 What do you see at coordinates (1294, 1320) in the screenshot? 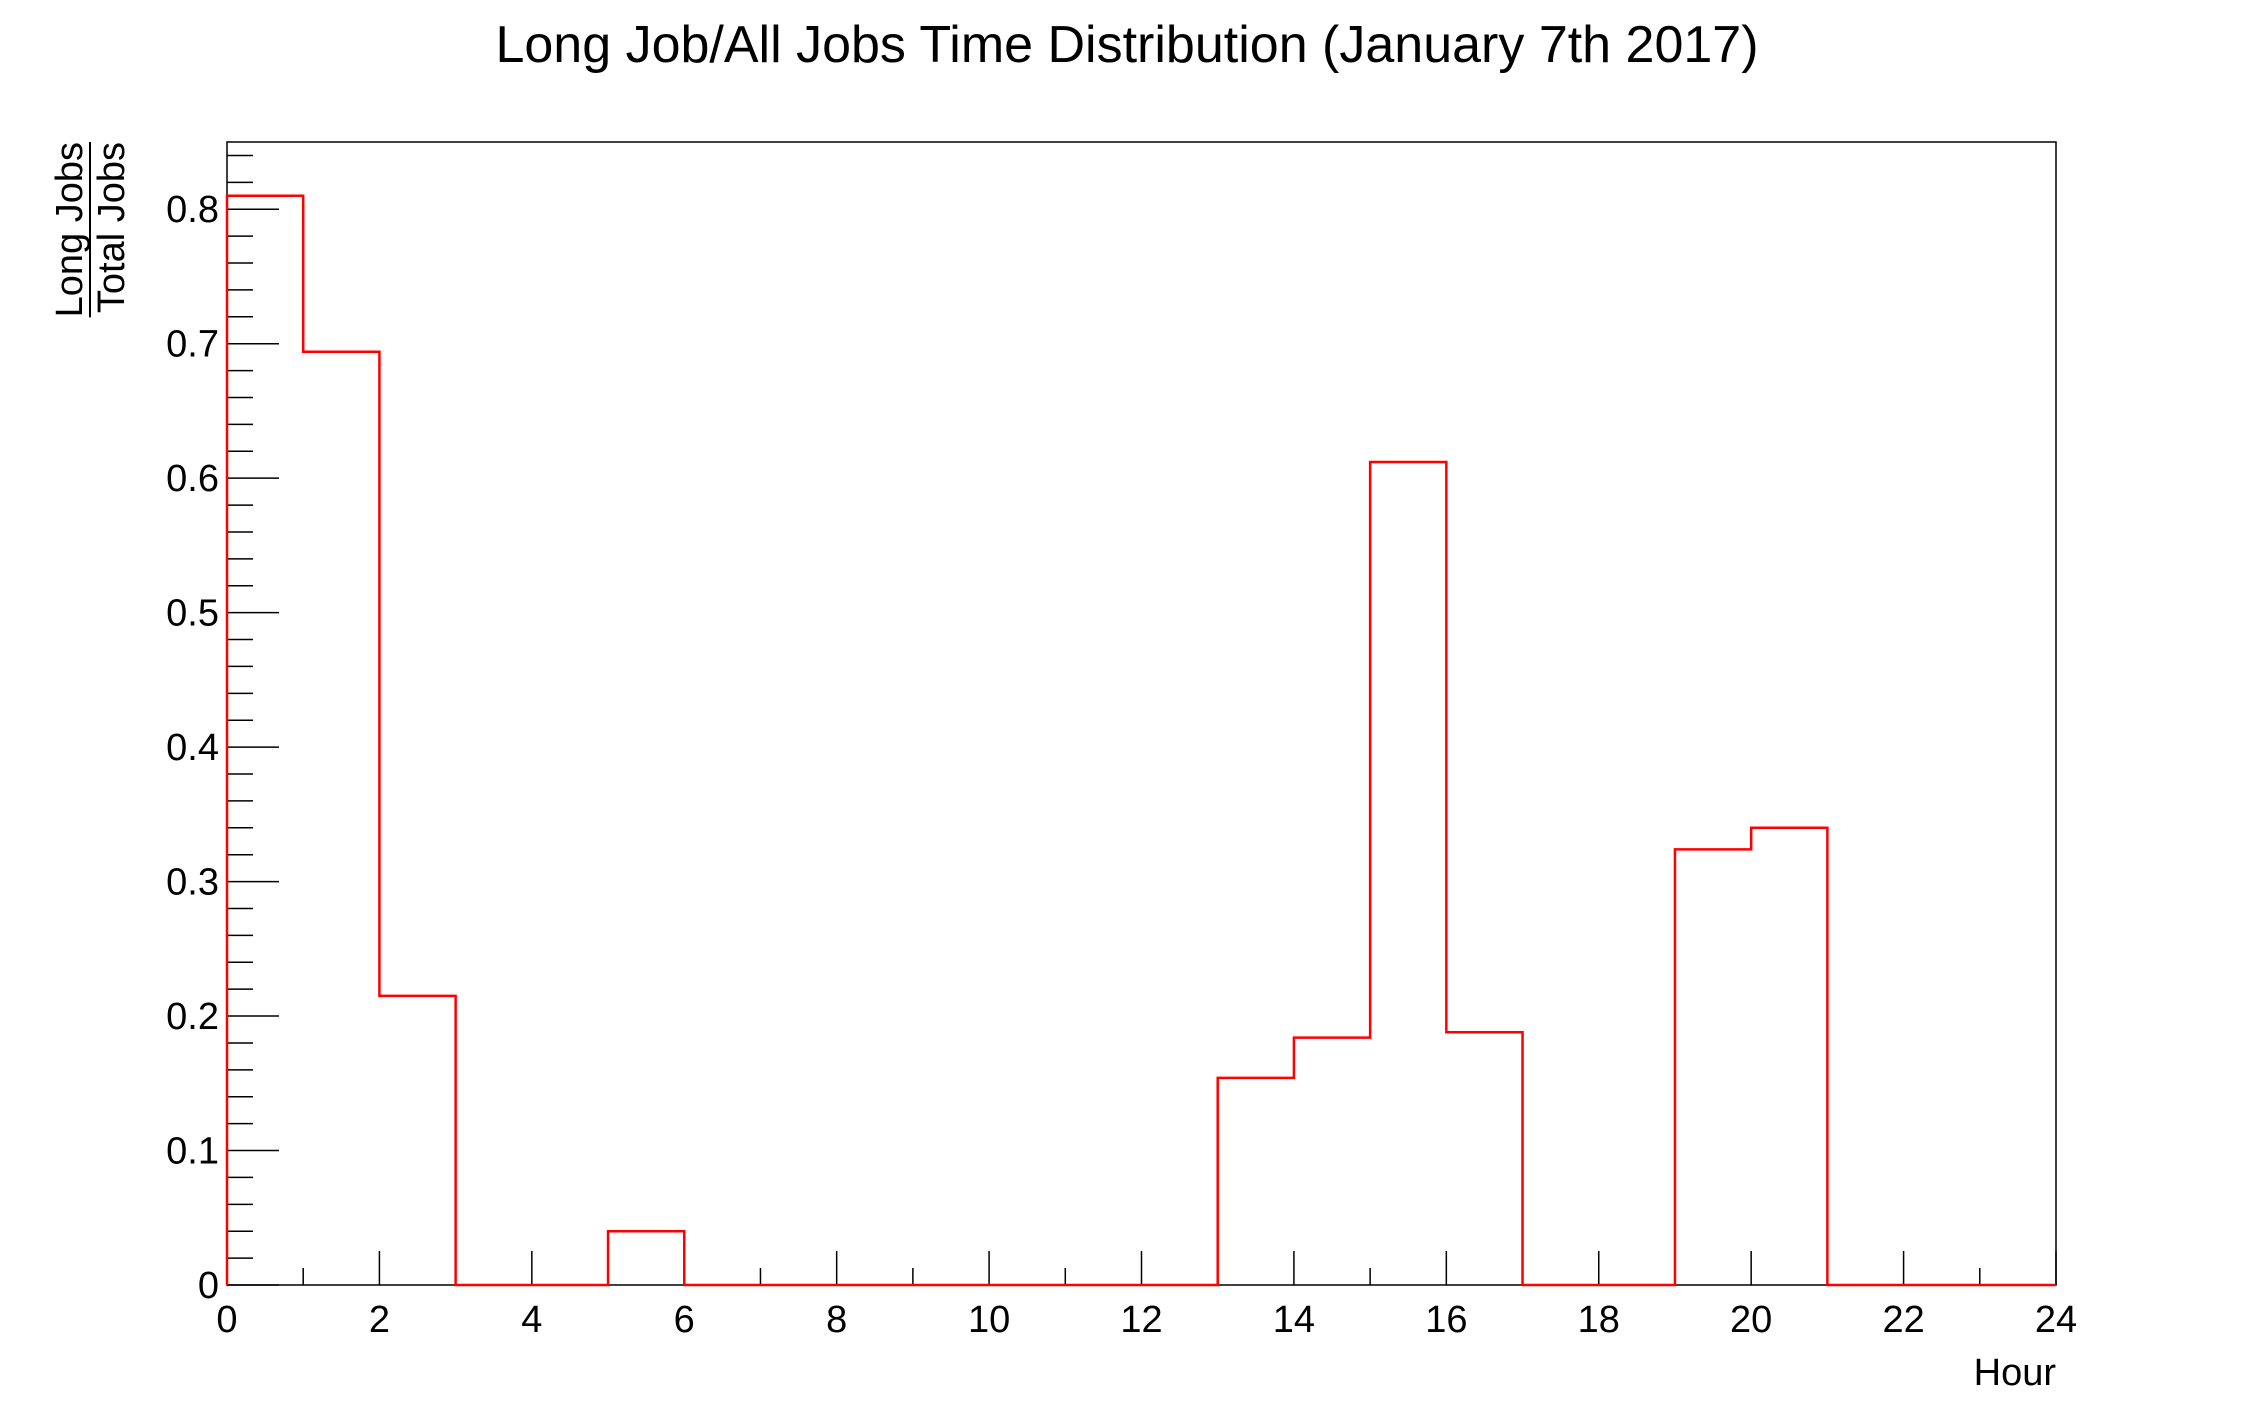
I see `x-tick-label: 14` at bounding box center [1294, 1320].